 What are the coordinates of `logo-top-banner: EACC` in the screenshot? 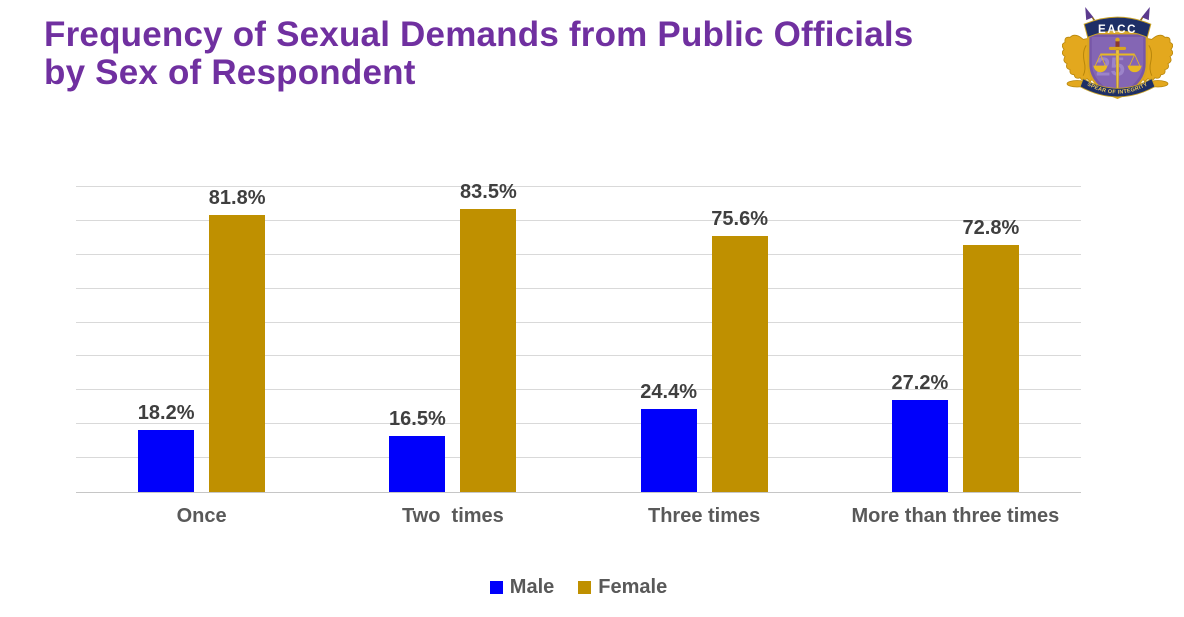 It's located at (1117, 27).